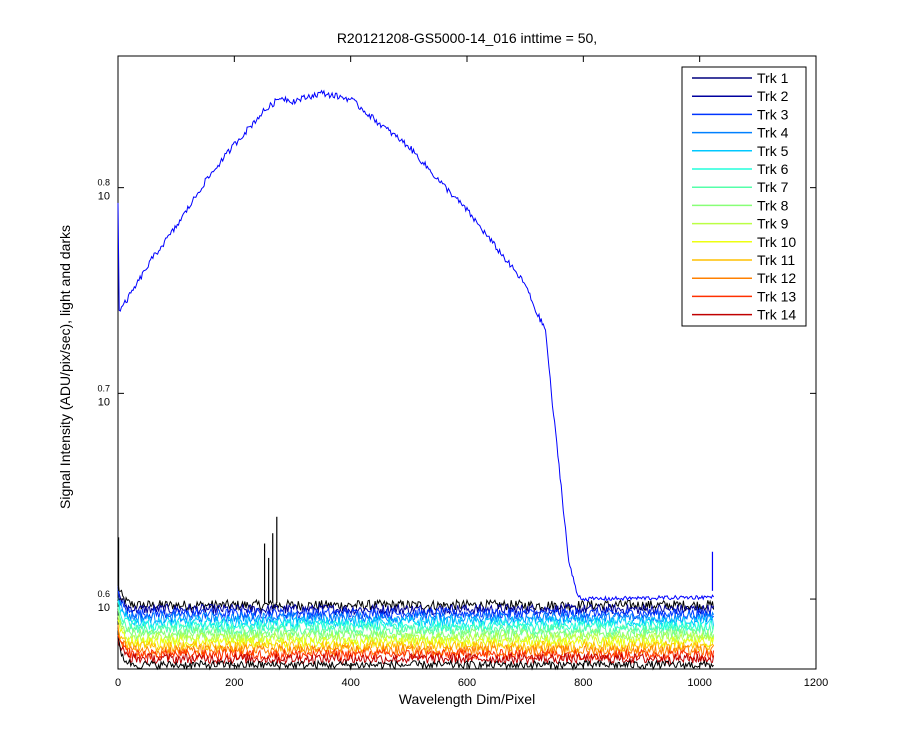  Describe the element at coordinates (583, 683) in the screenshot. I see `x-tick-label-4: 800` at that location.